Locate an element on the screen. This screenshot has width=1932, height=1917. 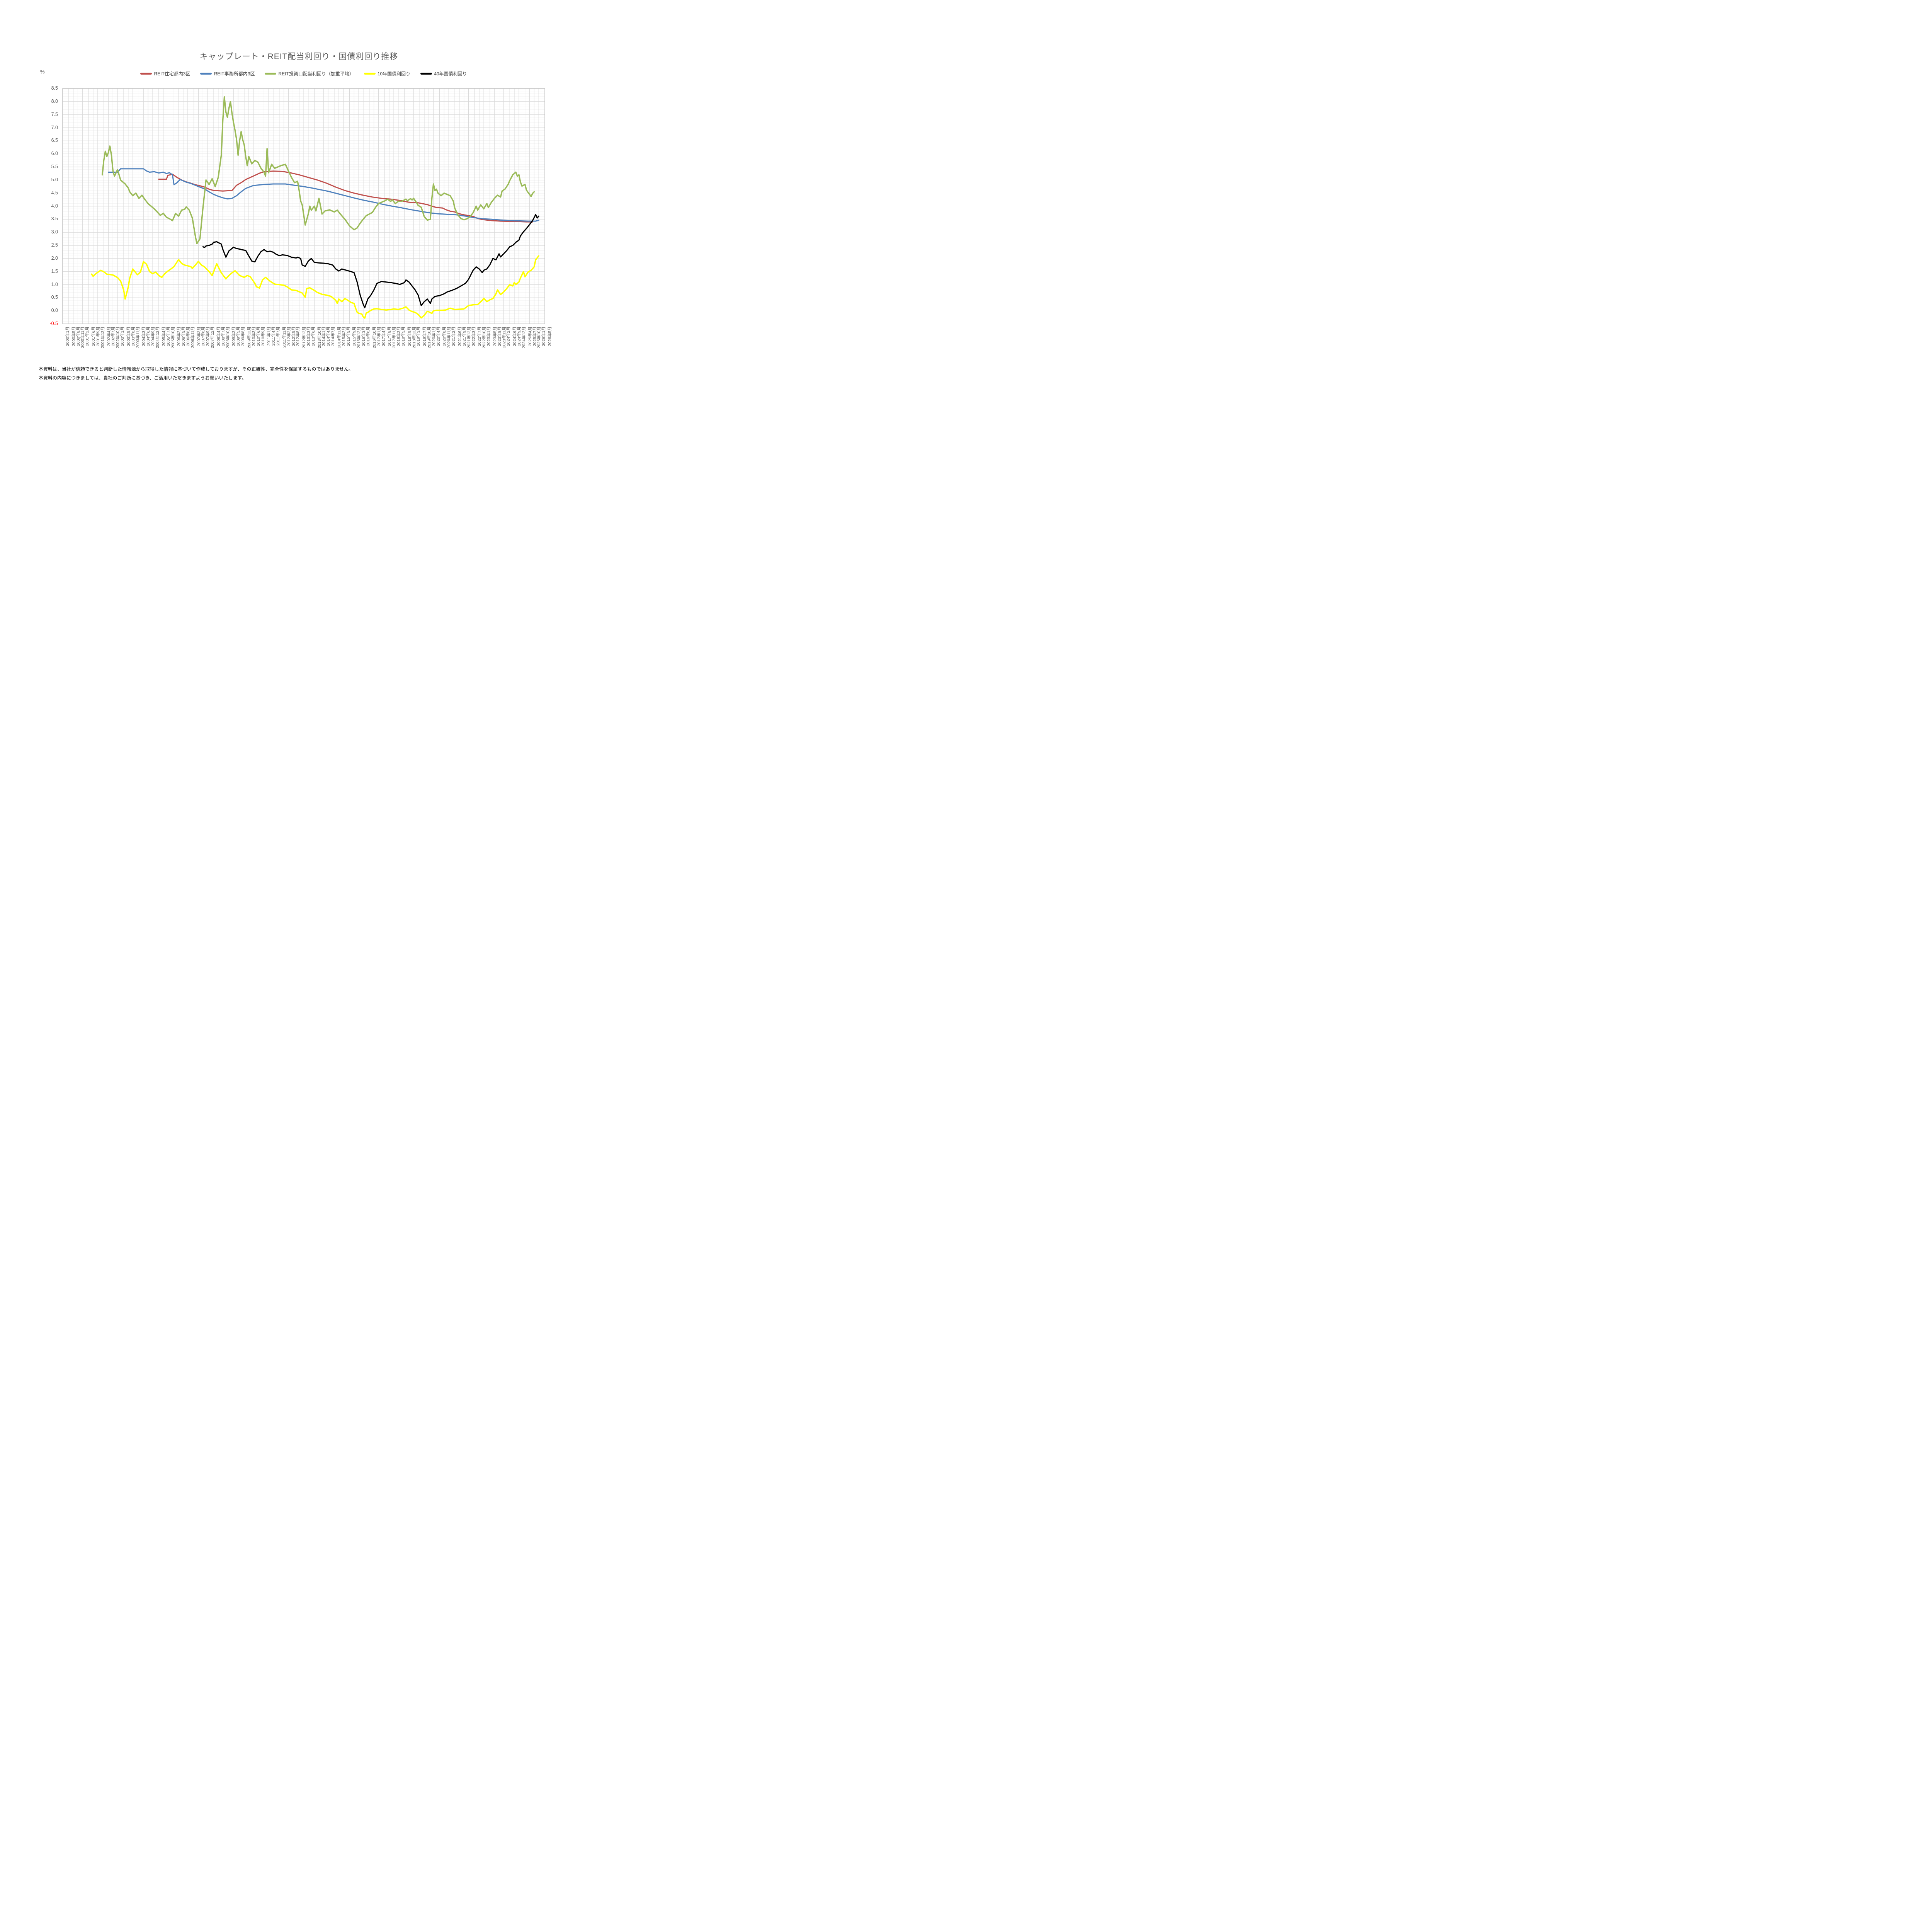
x-axis-tick-label: 2014年7月 is located at coordinates (333, 336).